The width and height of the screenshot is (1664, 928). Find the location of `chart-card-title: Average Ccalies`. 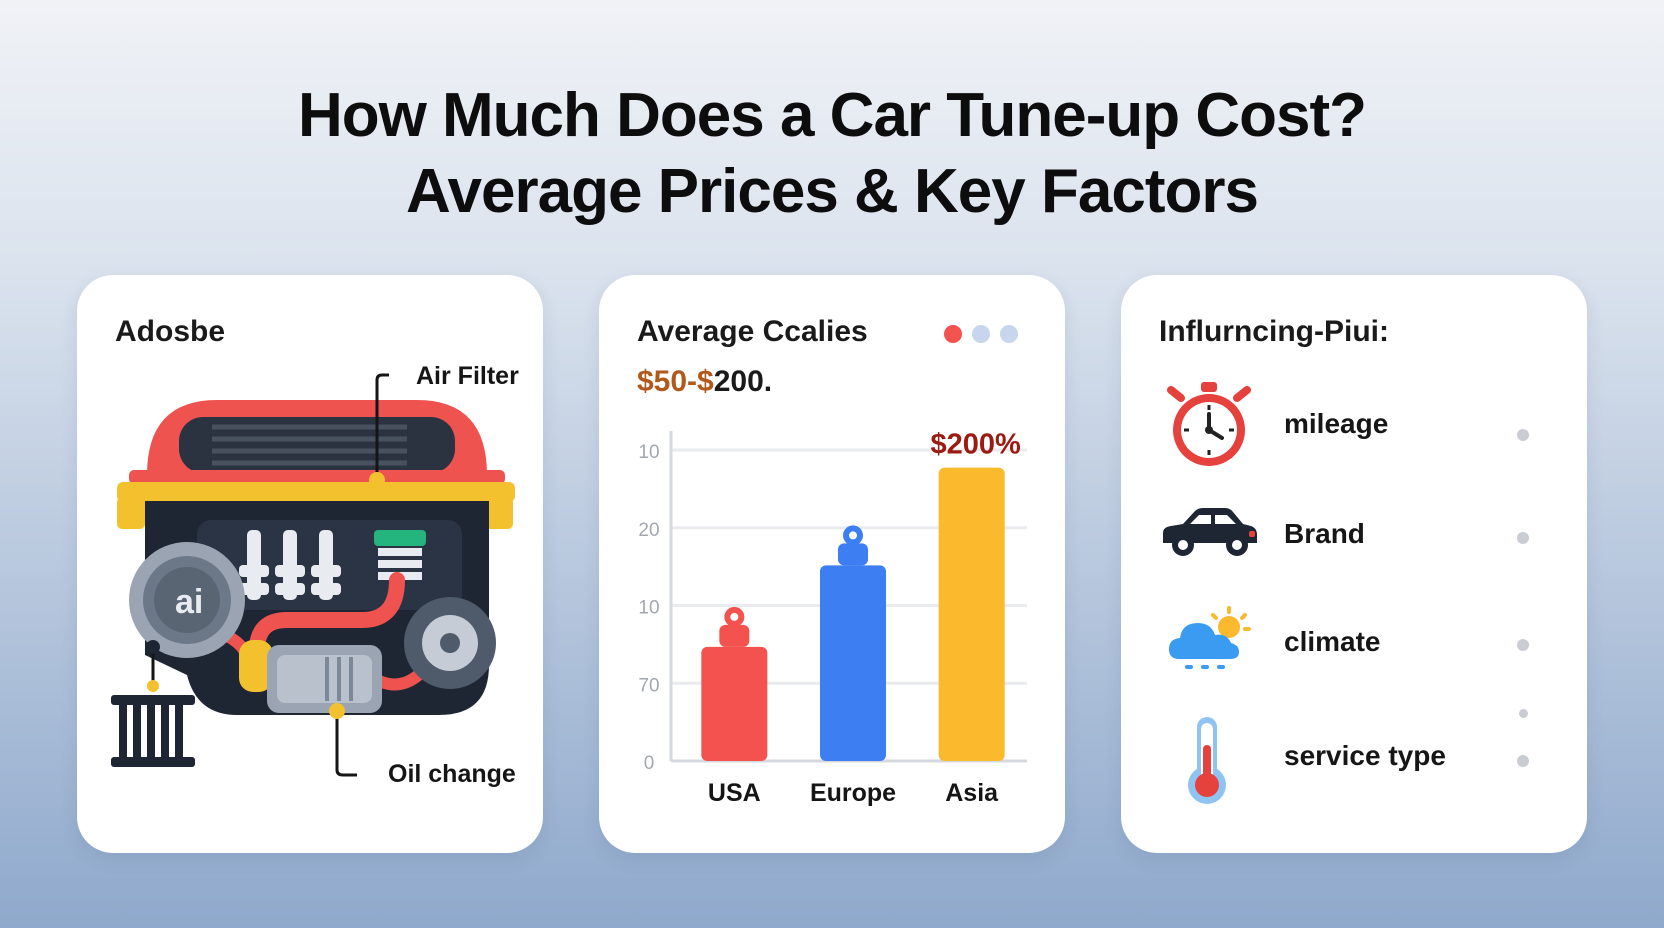

chart-card-title: Average Ccalies is located at coordinates (752, 331).